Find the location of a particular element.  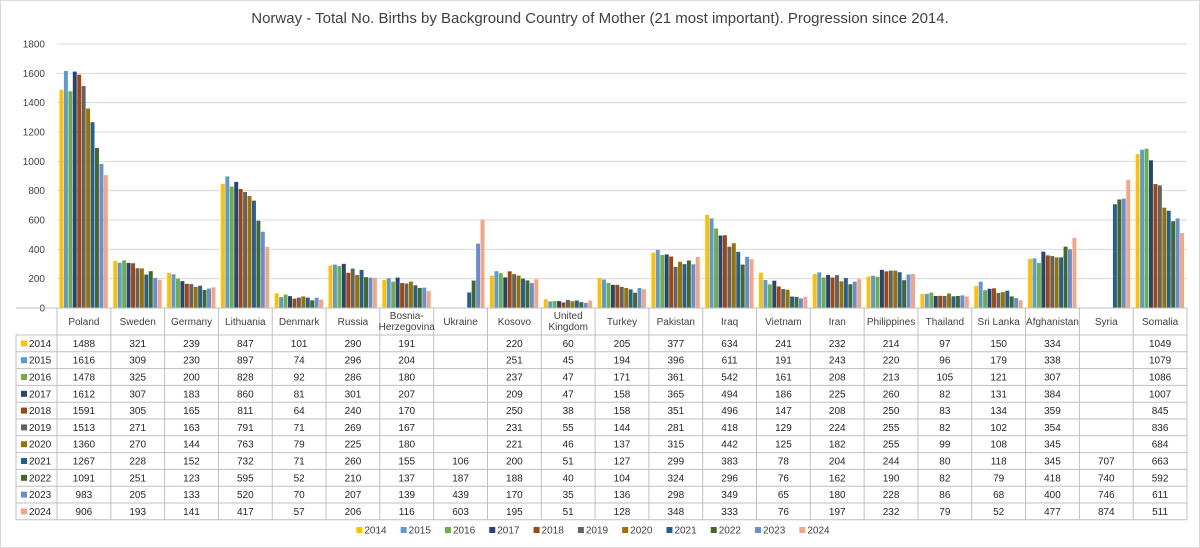

cell-afghanistan-2022: 418 is located at coordinates (1052, 478).